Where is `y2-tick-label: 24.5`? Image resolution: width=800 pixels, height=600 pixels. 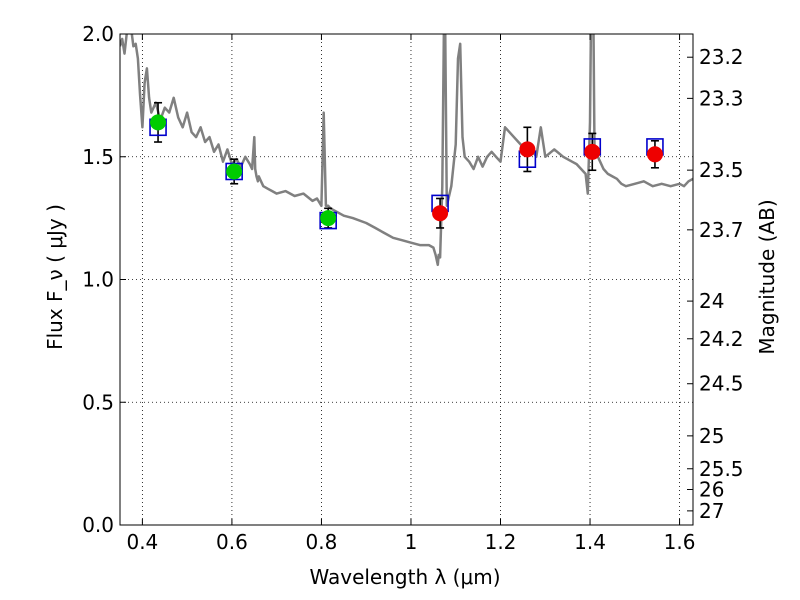 y2-tick-label: 24.5 is located at coordinates (721, 384).